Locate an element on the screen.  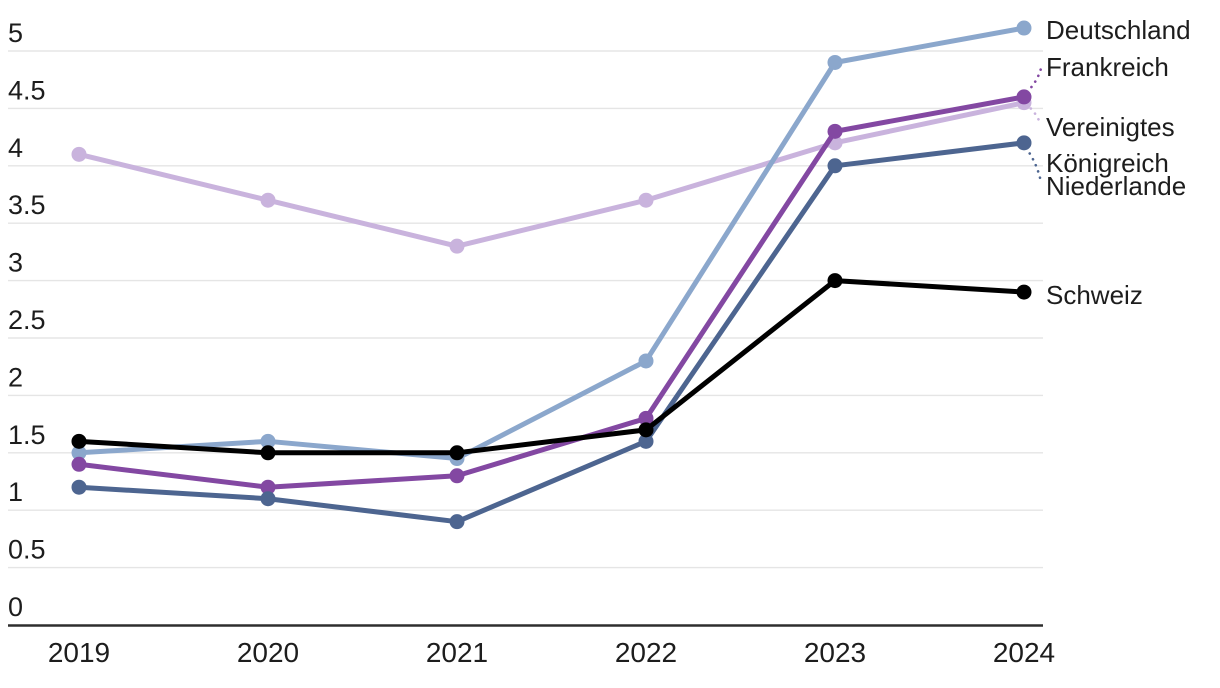
y-tick-label: 3.5 is located at coordinates (27, 205).